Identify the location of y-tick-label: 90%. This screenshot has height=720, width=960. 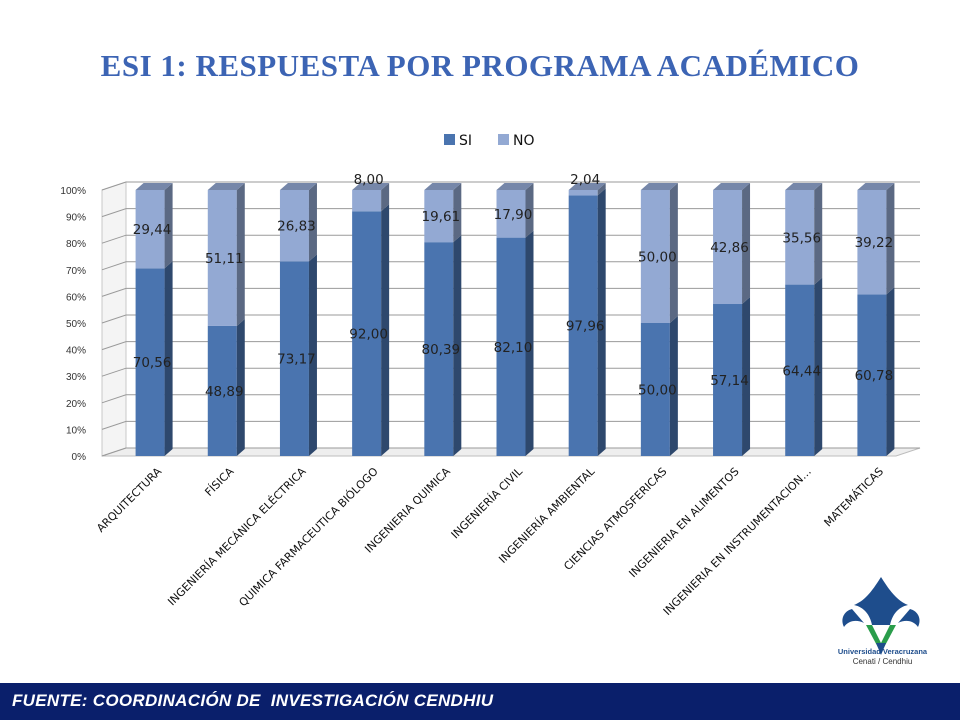
(76, 218).